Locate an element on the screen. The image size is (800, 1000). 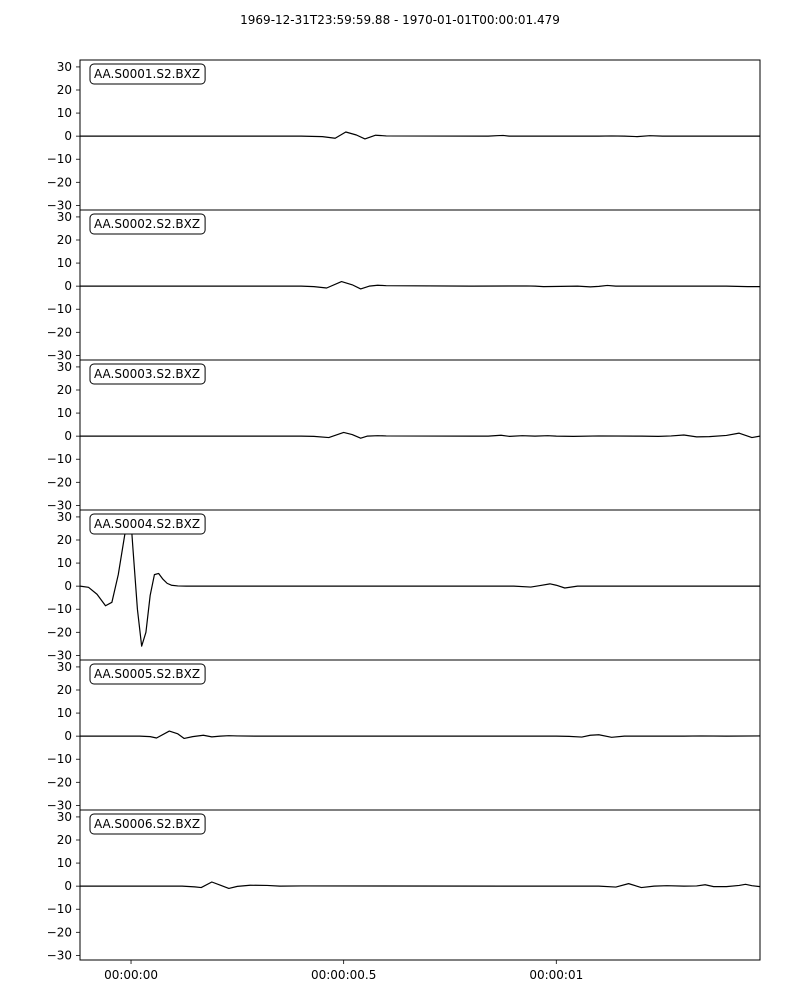
trace-panel-5: 30 20 10 0 −10 −20 −30 AA.S0005.S2.BXZ is located at coordinates (404, 735).